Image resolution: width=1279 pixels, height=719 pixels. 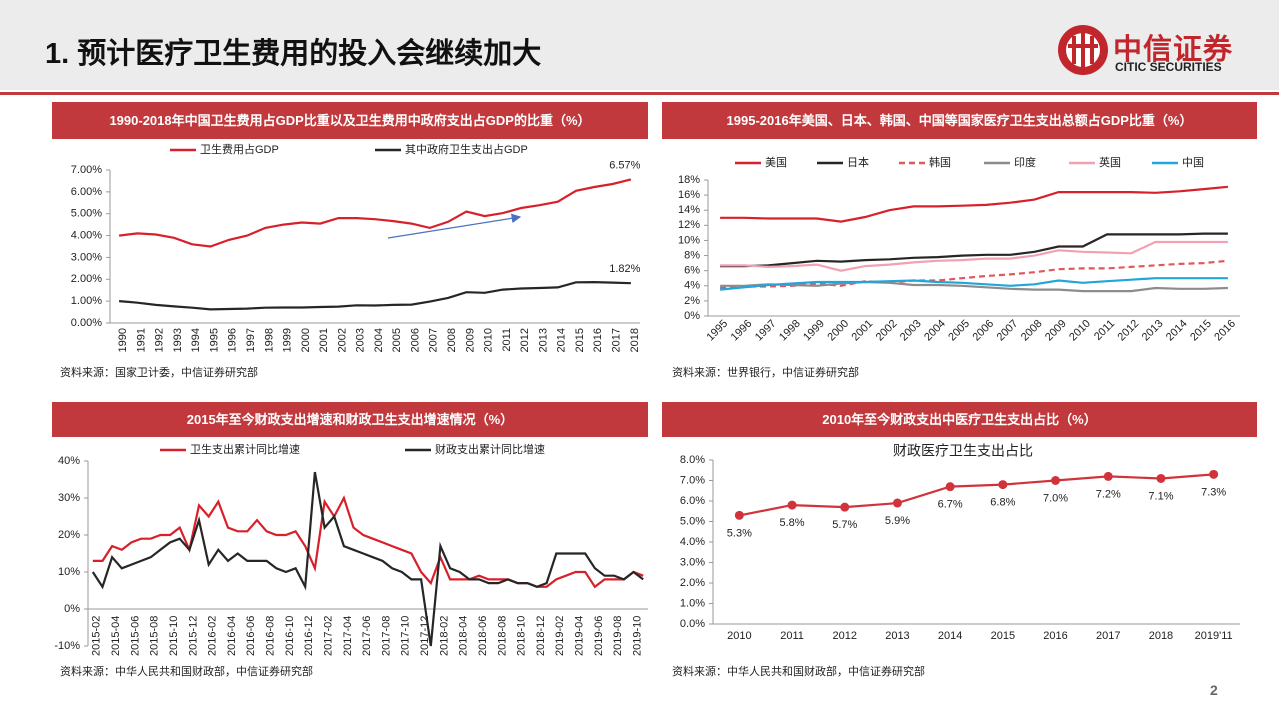 I want to click on value-label: 7.2%, so click(x=1108, y=494).